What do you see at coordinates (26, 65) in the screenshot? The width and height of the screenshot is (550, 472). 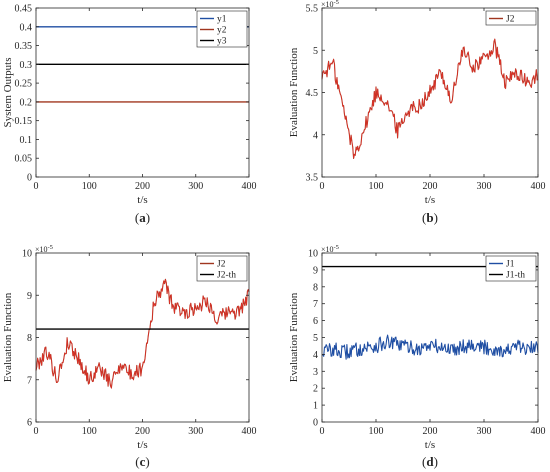 I see `y-tick-label: 0.3` at bounding box center [26, 65].